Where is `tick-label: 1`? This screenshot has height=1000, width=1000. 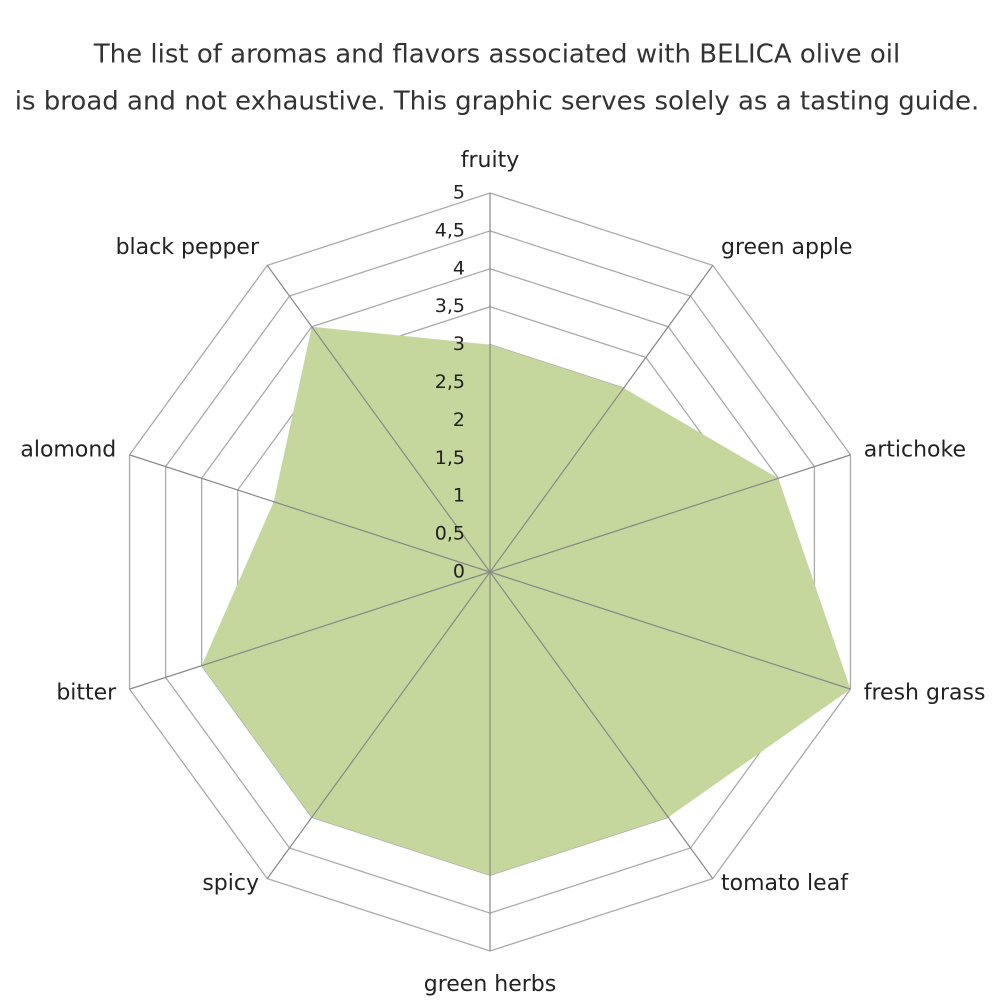 tick-label: 1 is located at coordinates (459, 496).